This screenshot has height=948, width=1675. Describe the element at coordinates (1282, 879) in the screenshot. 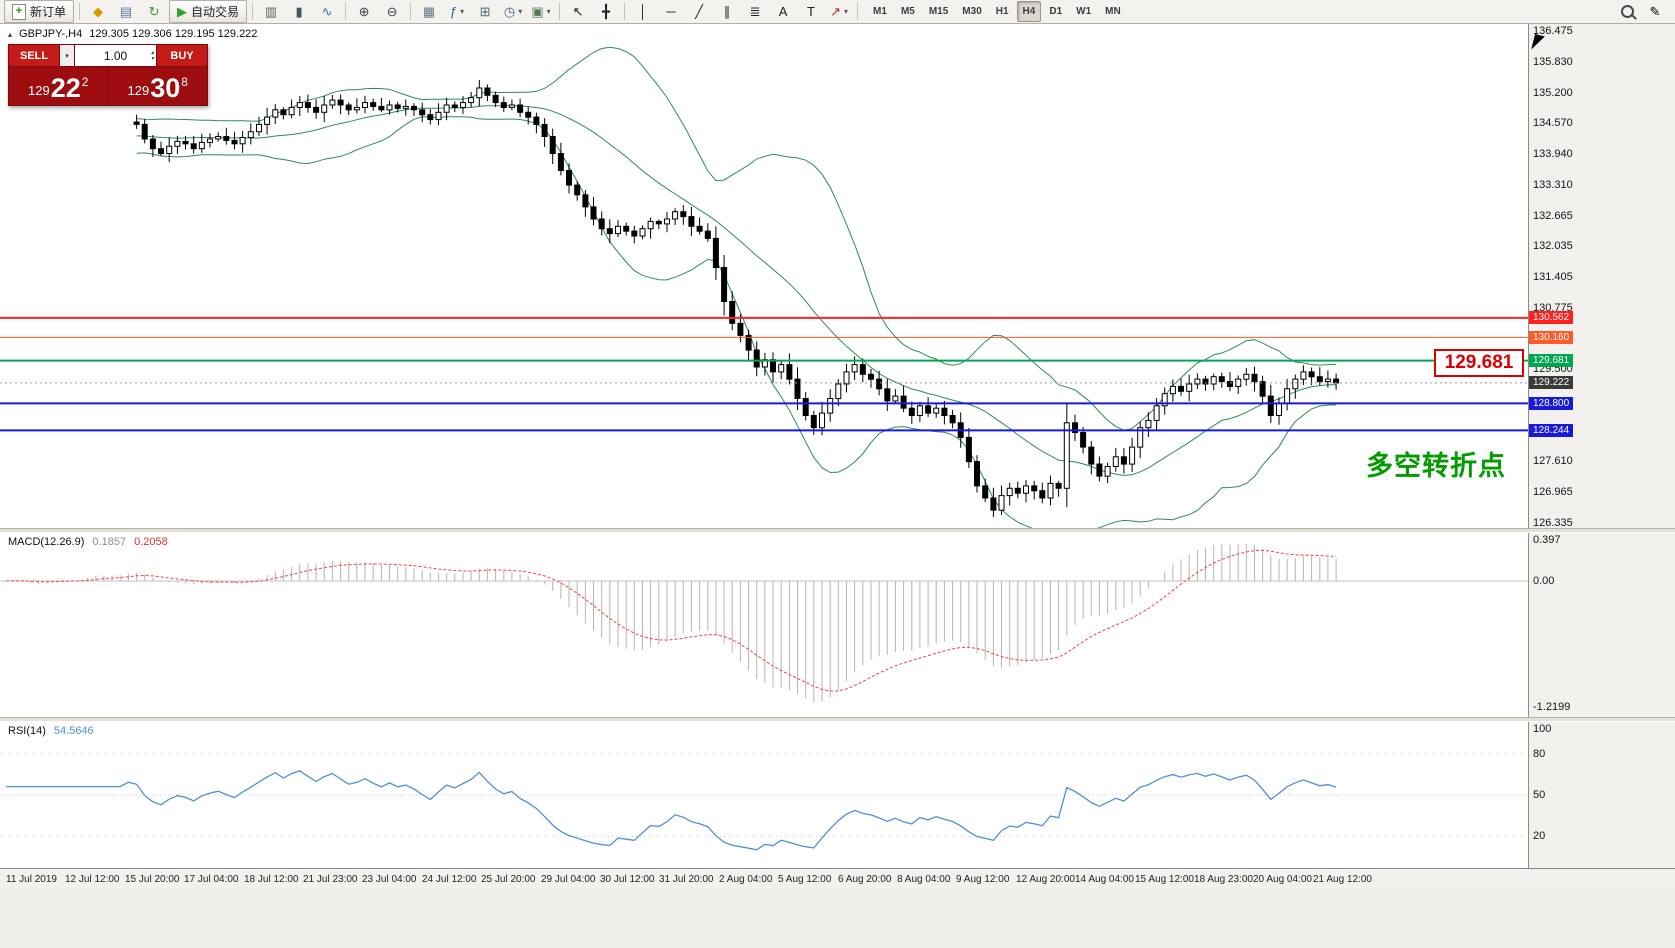

I see `time-label: 20 Aug 04:00` at that location.